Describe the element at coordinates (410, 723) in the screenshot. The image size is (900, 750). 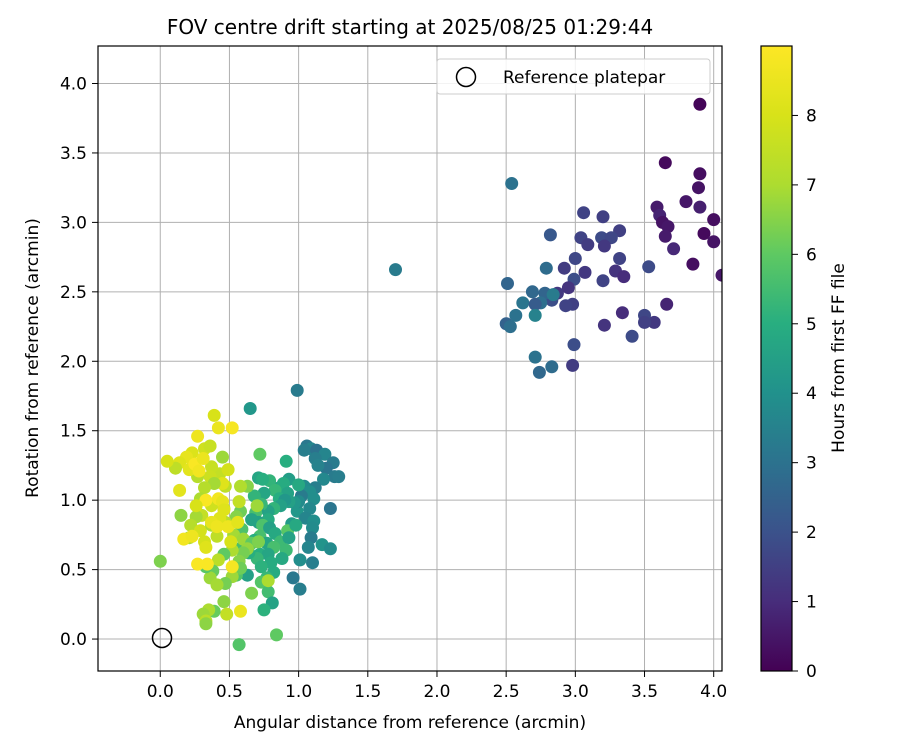
I see `x-axis-label: Angular distance from reference (arcmin)` at that location.